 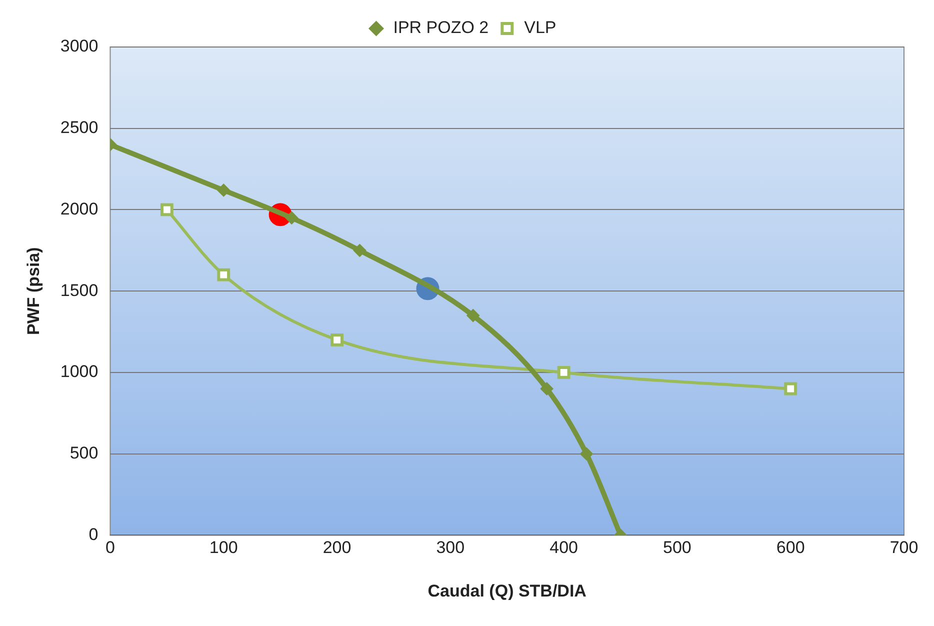 I want to click on x-tick-label: 400, so click(x=564, y=548).